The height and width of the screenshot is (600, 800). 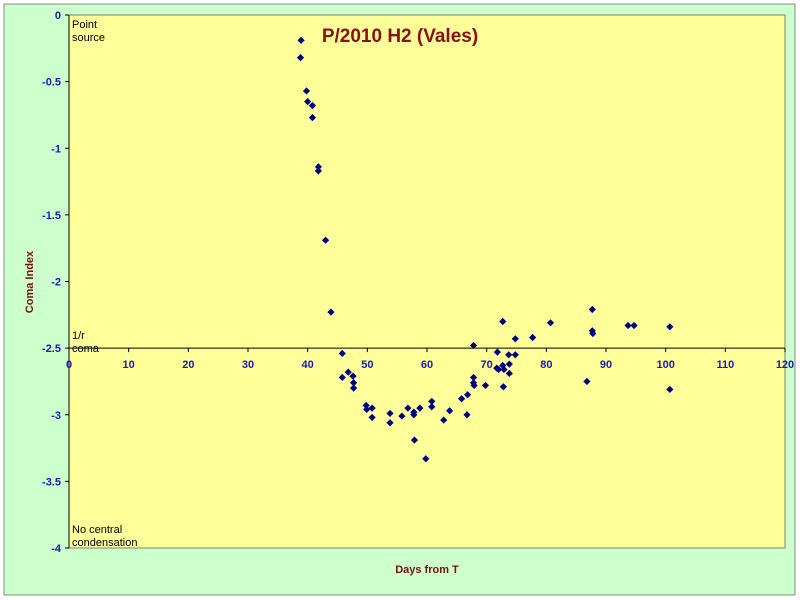 What do you see at coordinates (400, 36) in the screenshot?
I see `chart-title: P/2010 H2 (Vales)` at bounding box center [400, 36].